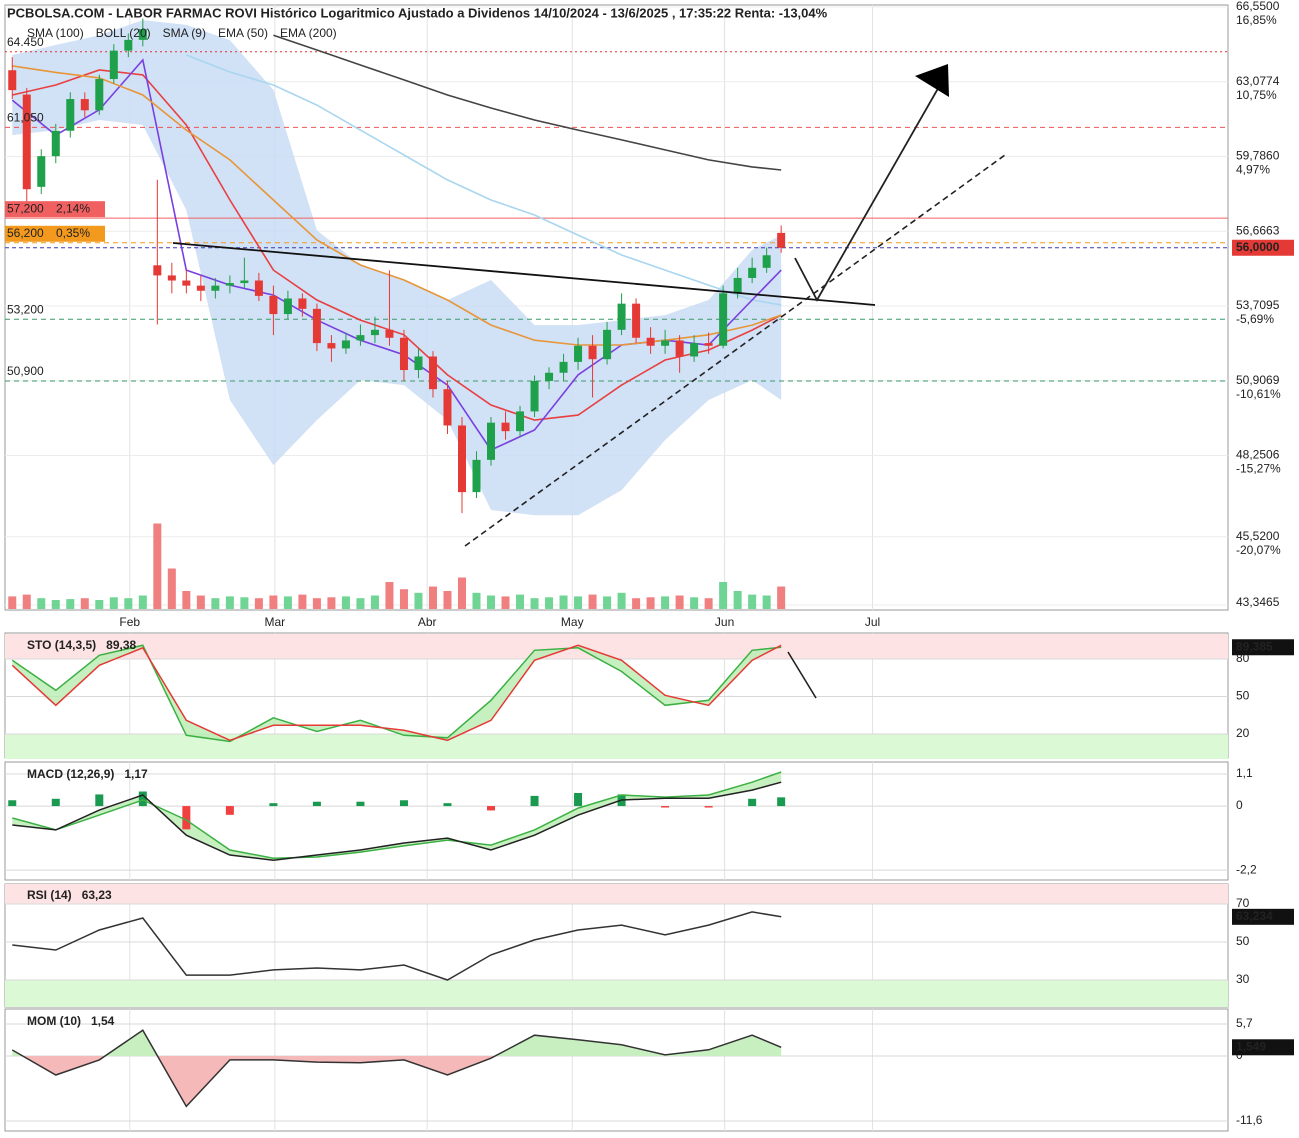 This screenshot has height=1138, width=1299. Describe the element at coordinates (25, 42) in the screenshot. I see `level-label: 64.450` at that location.